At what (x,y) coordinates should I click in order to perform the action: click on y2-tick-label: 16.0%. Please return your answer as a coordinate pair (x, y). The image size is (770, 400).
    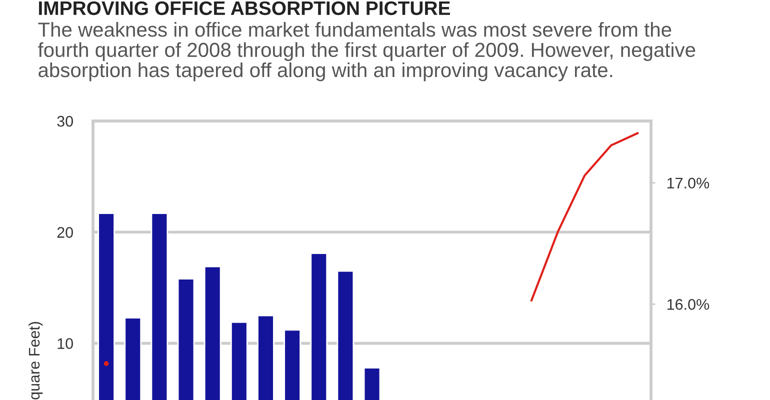
    Looking at the image, I should click on (688, 304).